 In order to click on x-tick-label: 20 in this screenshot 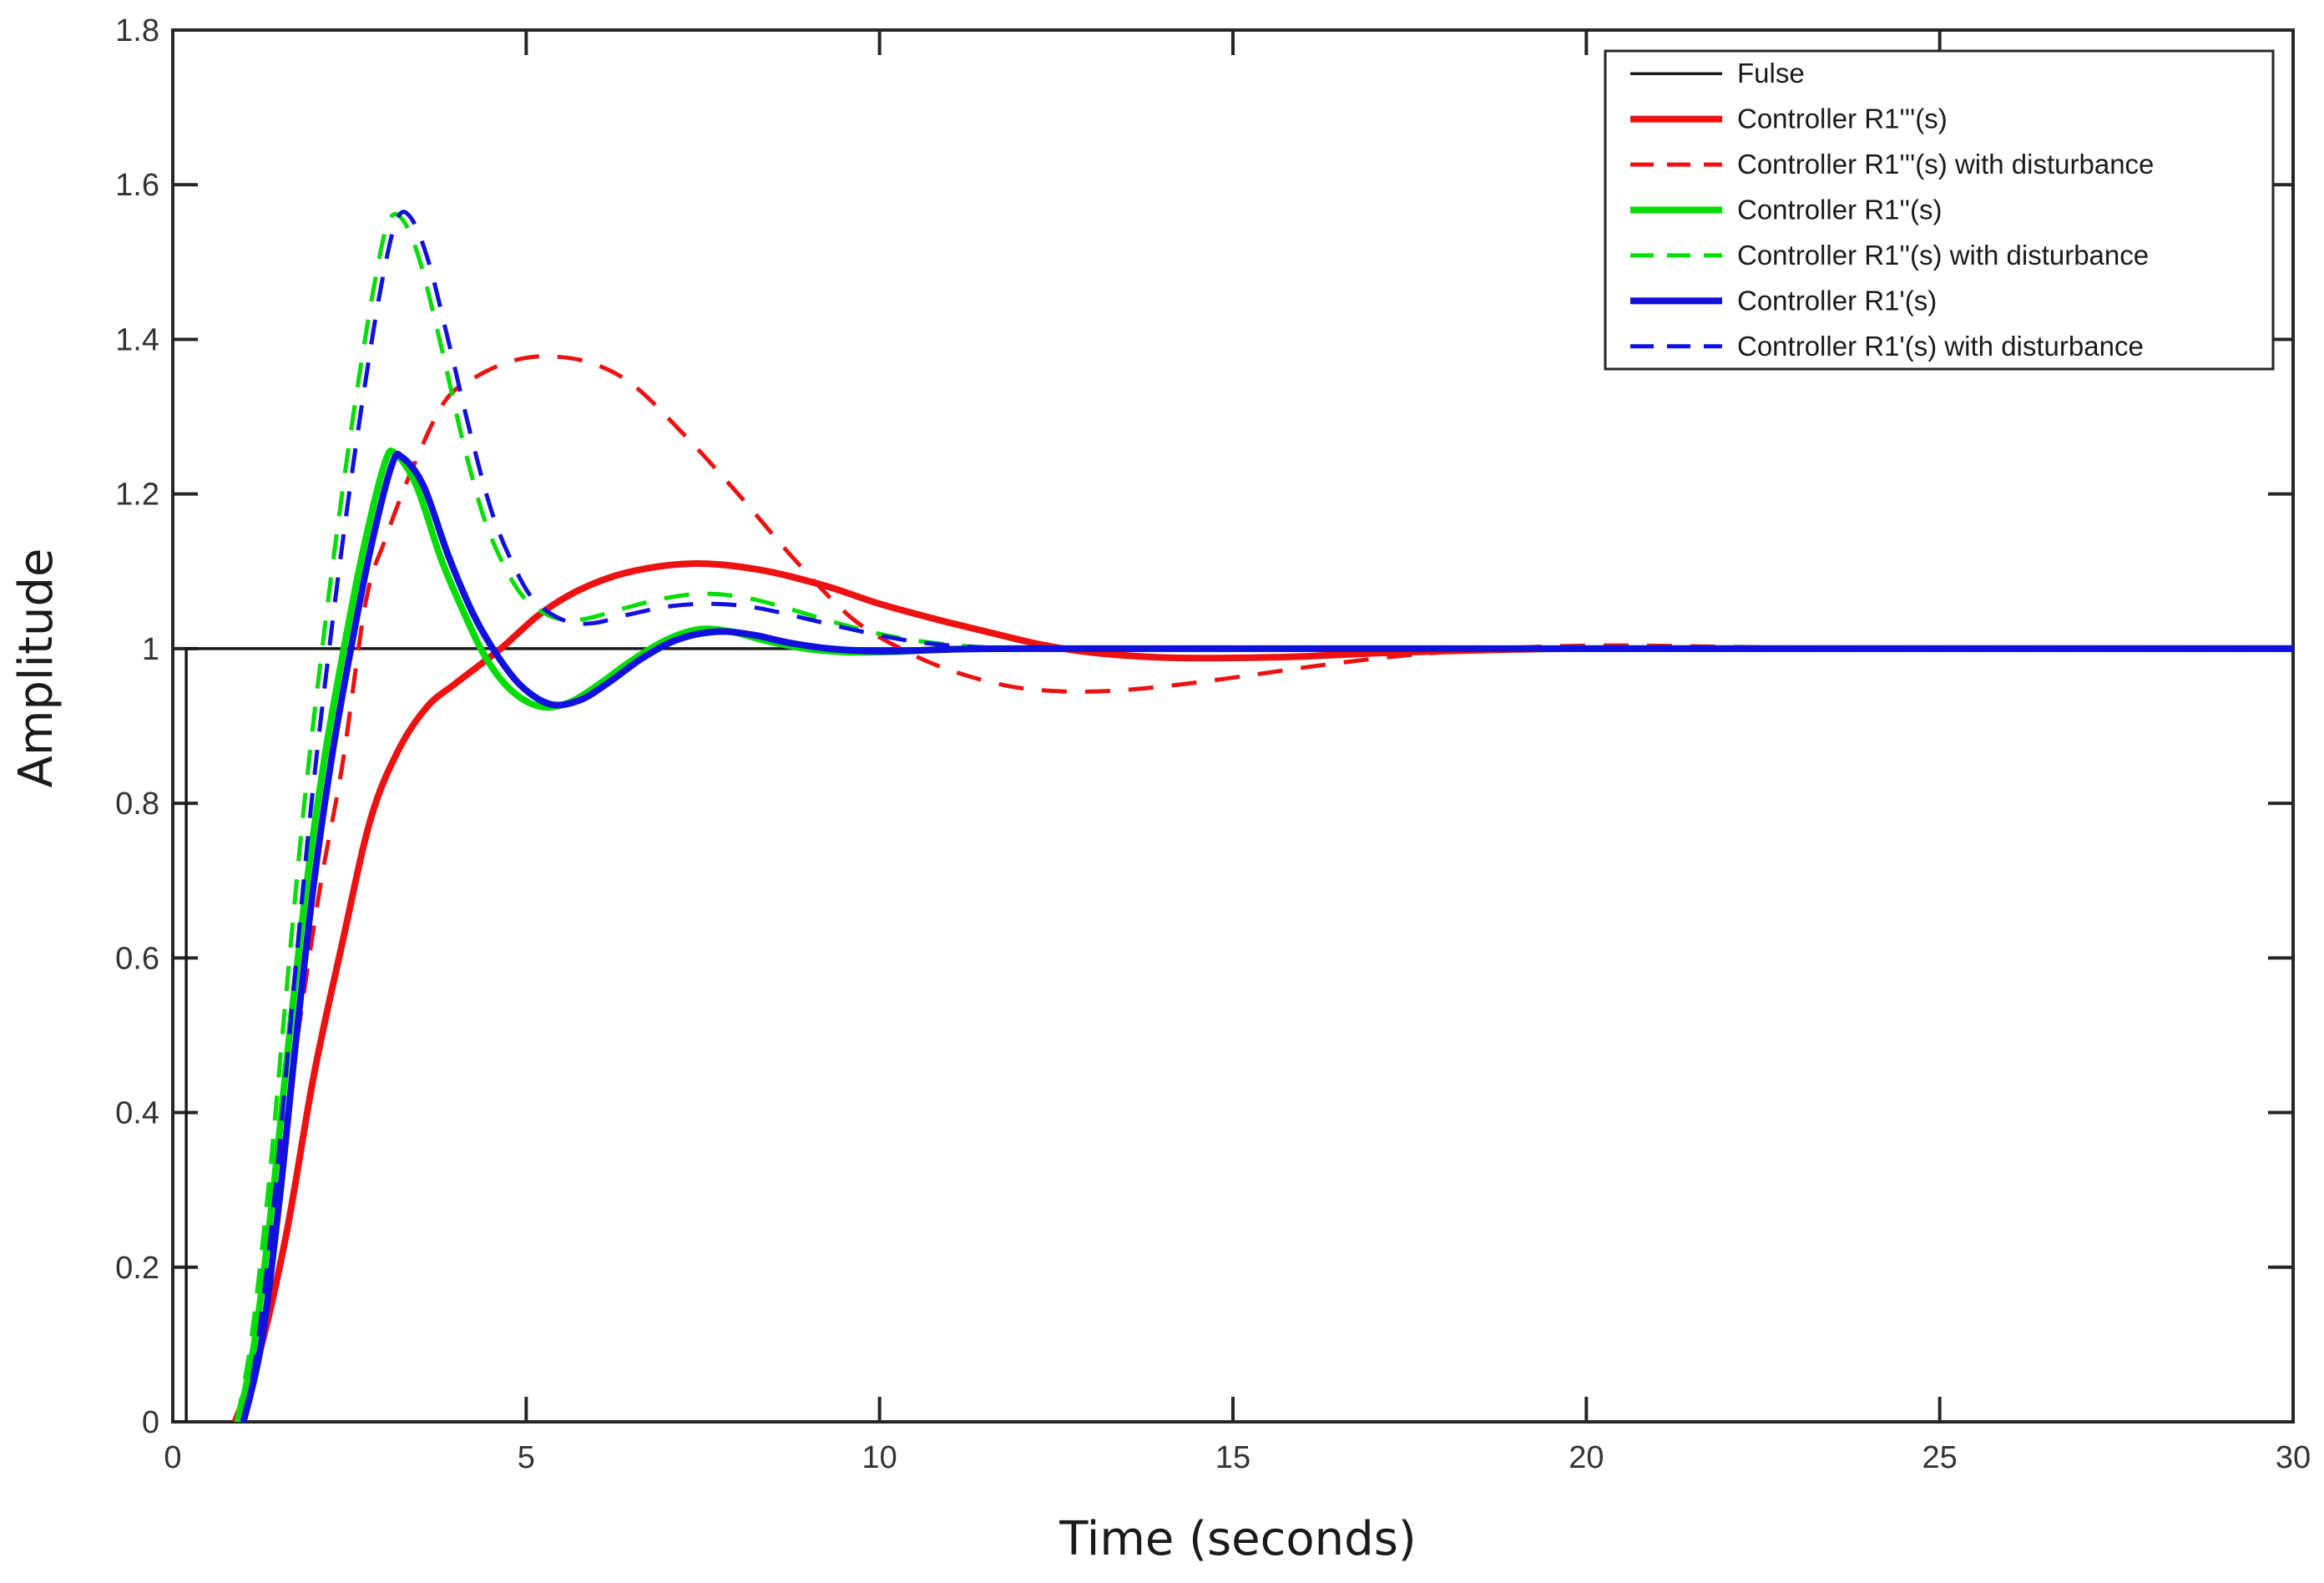, I will do `click(1586, 1457)`.